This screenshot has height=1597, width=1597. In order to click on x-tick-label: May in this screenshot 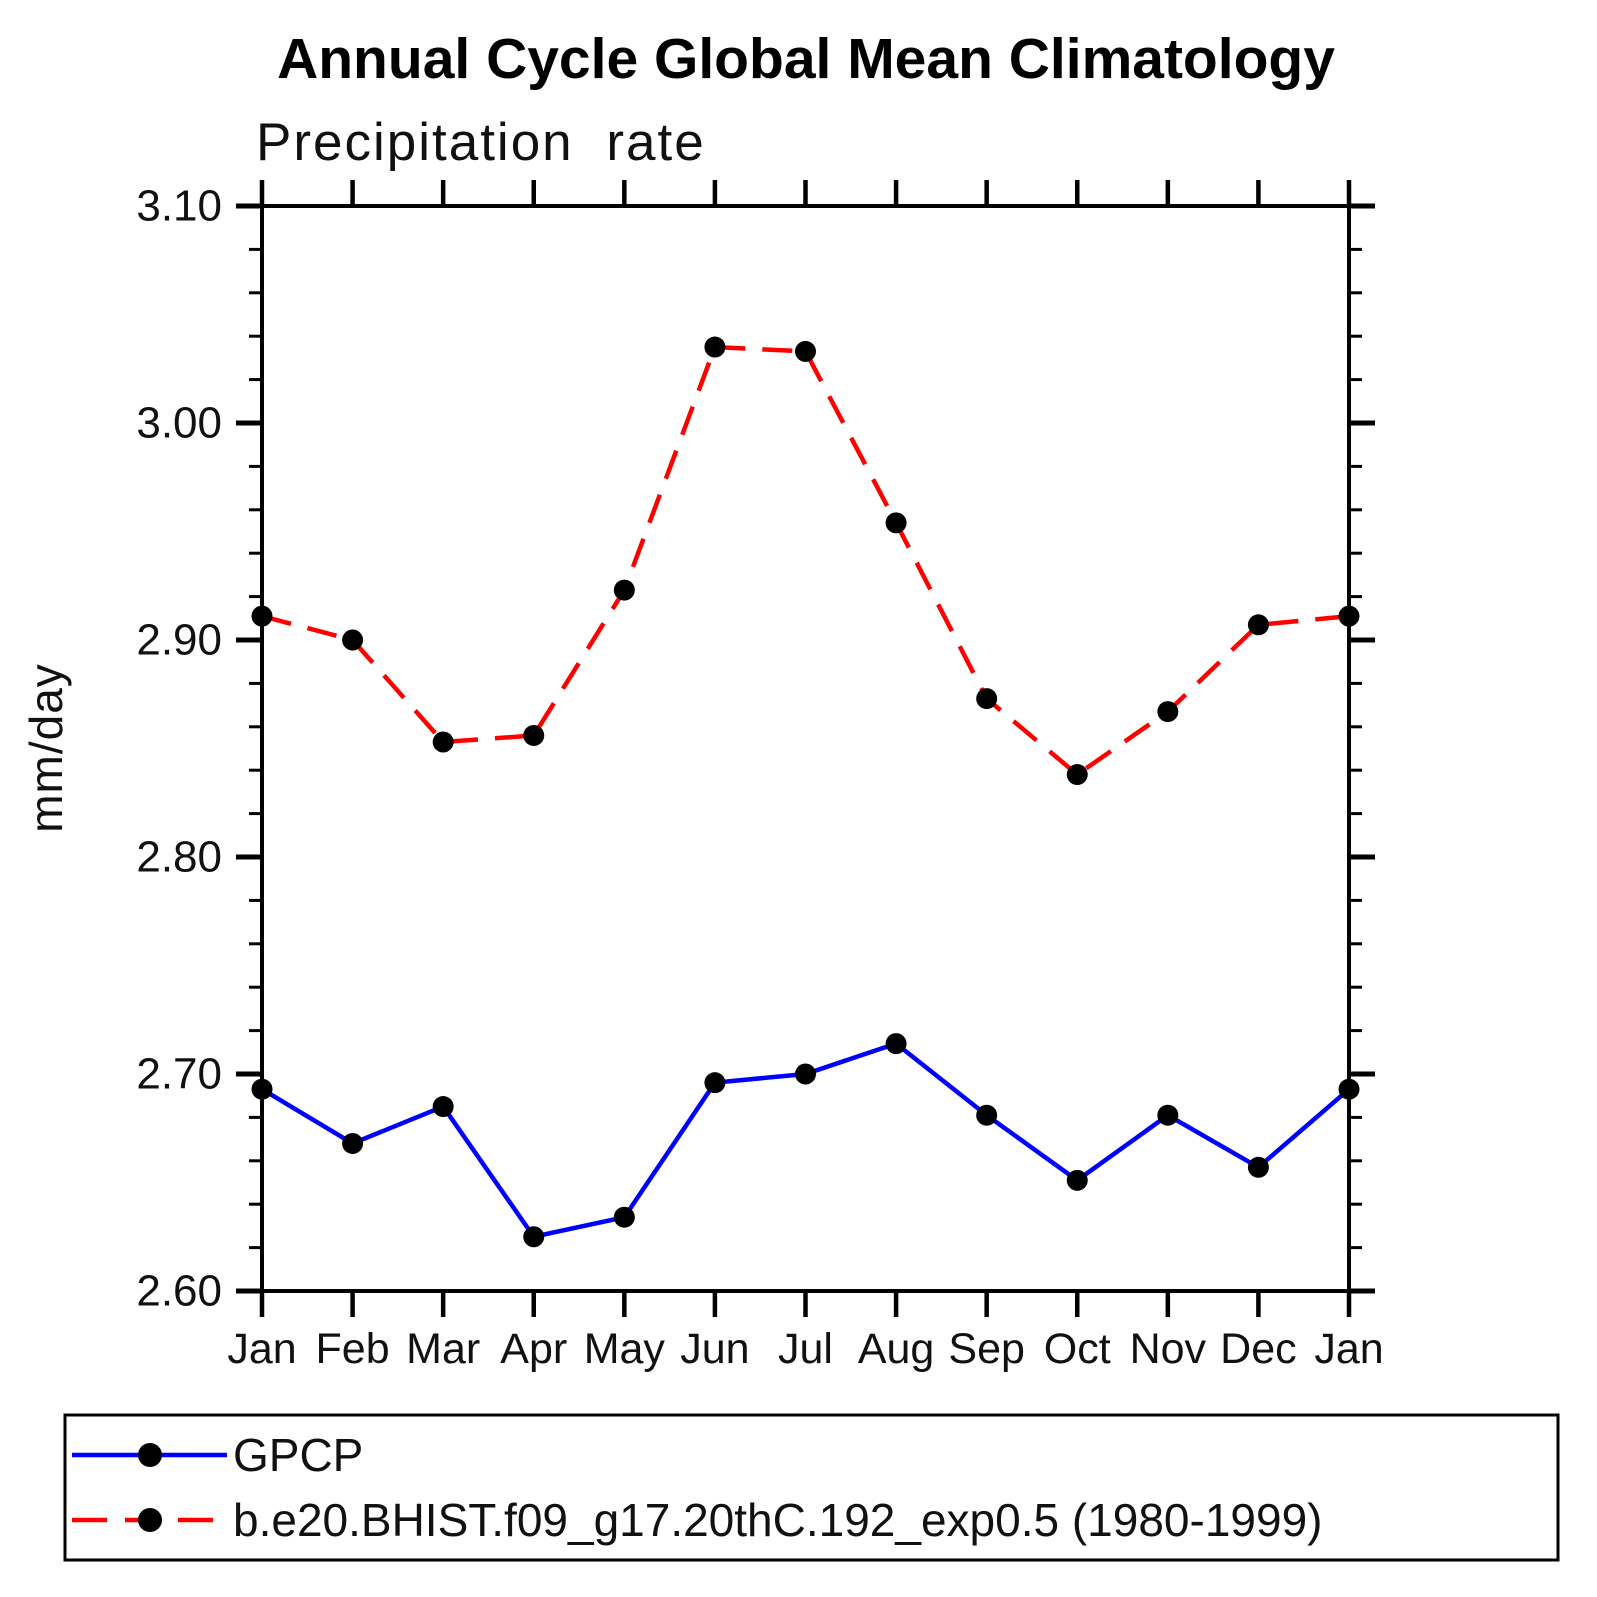, I will do `click(625, 1349)`.